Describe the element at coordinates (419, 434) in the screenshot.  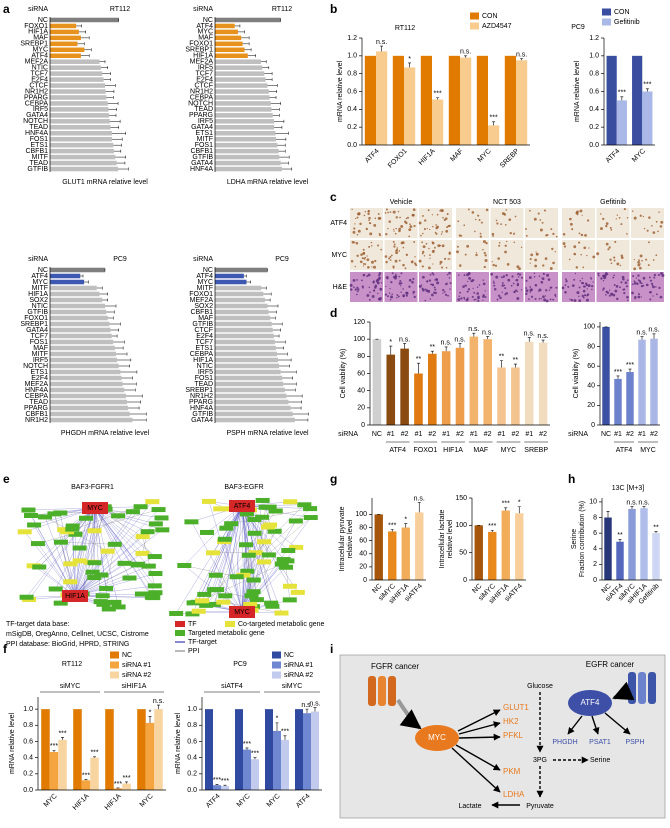
I see `x-tick-label: #1` at that location.